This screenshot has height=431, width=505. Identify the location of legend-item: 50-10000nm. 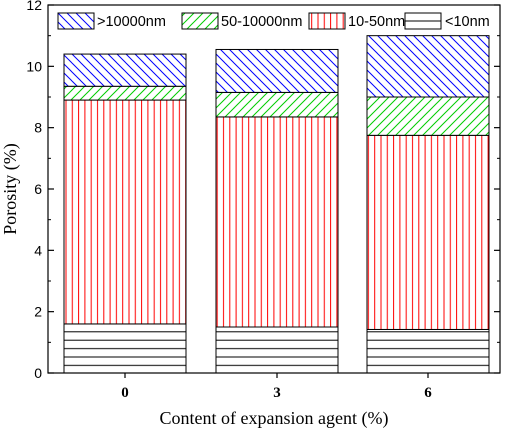
(241, 21).